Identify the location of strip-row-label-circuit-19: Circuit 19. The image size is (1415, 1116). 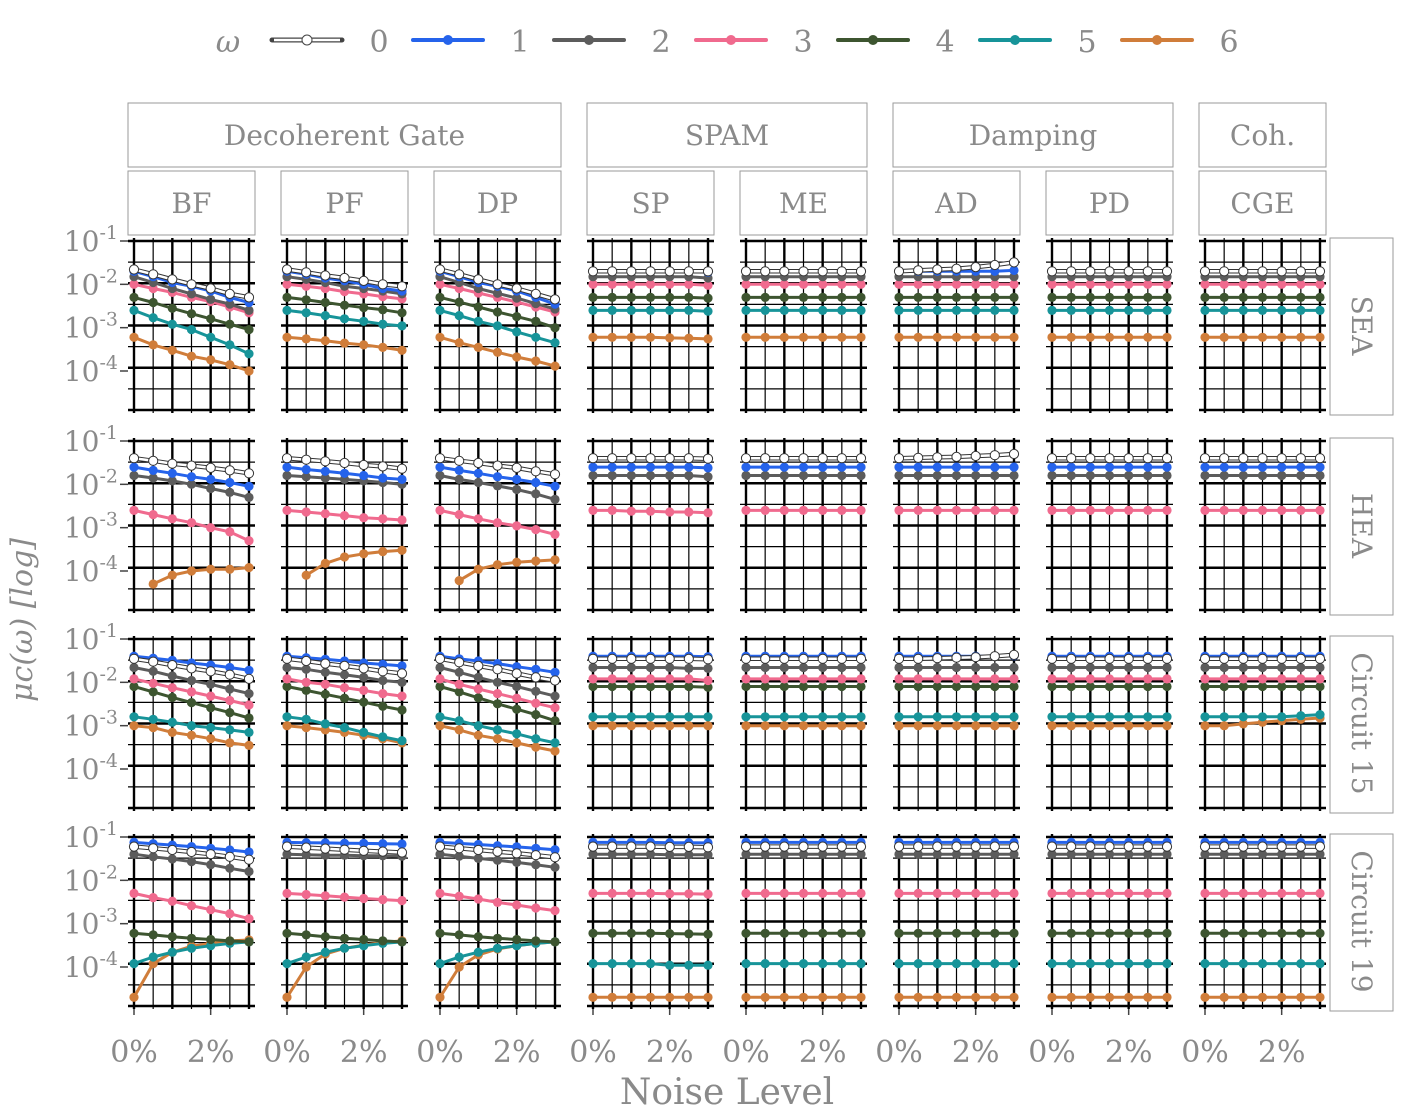
(1361, 921).